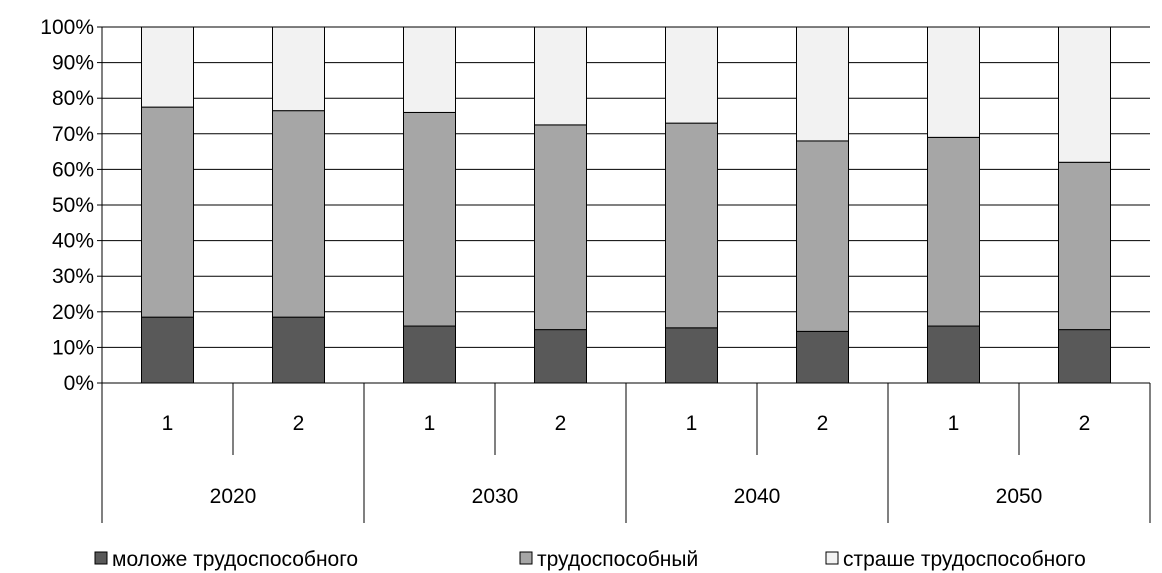 This screenshot has width=1162, height=573. What do you see at coordinates (235, 559) in the screenshot?
I see `legend-label: моложе трудоспособного` at bounding box center [235, 559].